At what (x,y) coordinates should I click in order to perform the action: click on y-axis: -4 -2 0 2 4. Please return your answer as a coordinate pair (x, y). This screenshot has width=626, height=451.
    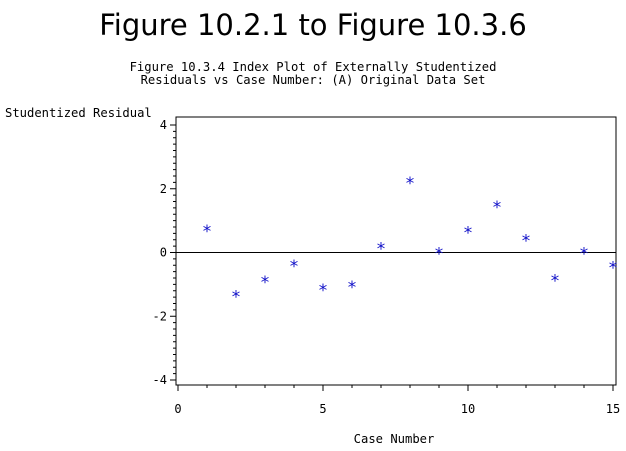
    Looking at the image, I should click on (164, 252).